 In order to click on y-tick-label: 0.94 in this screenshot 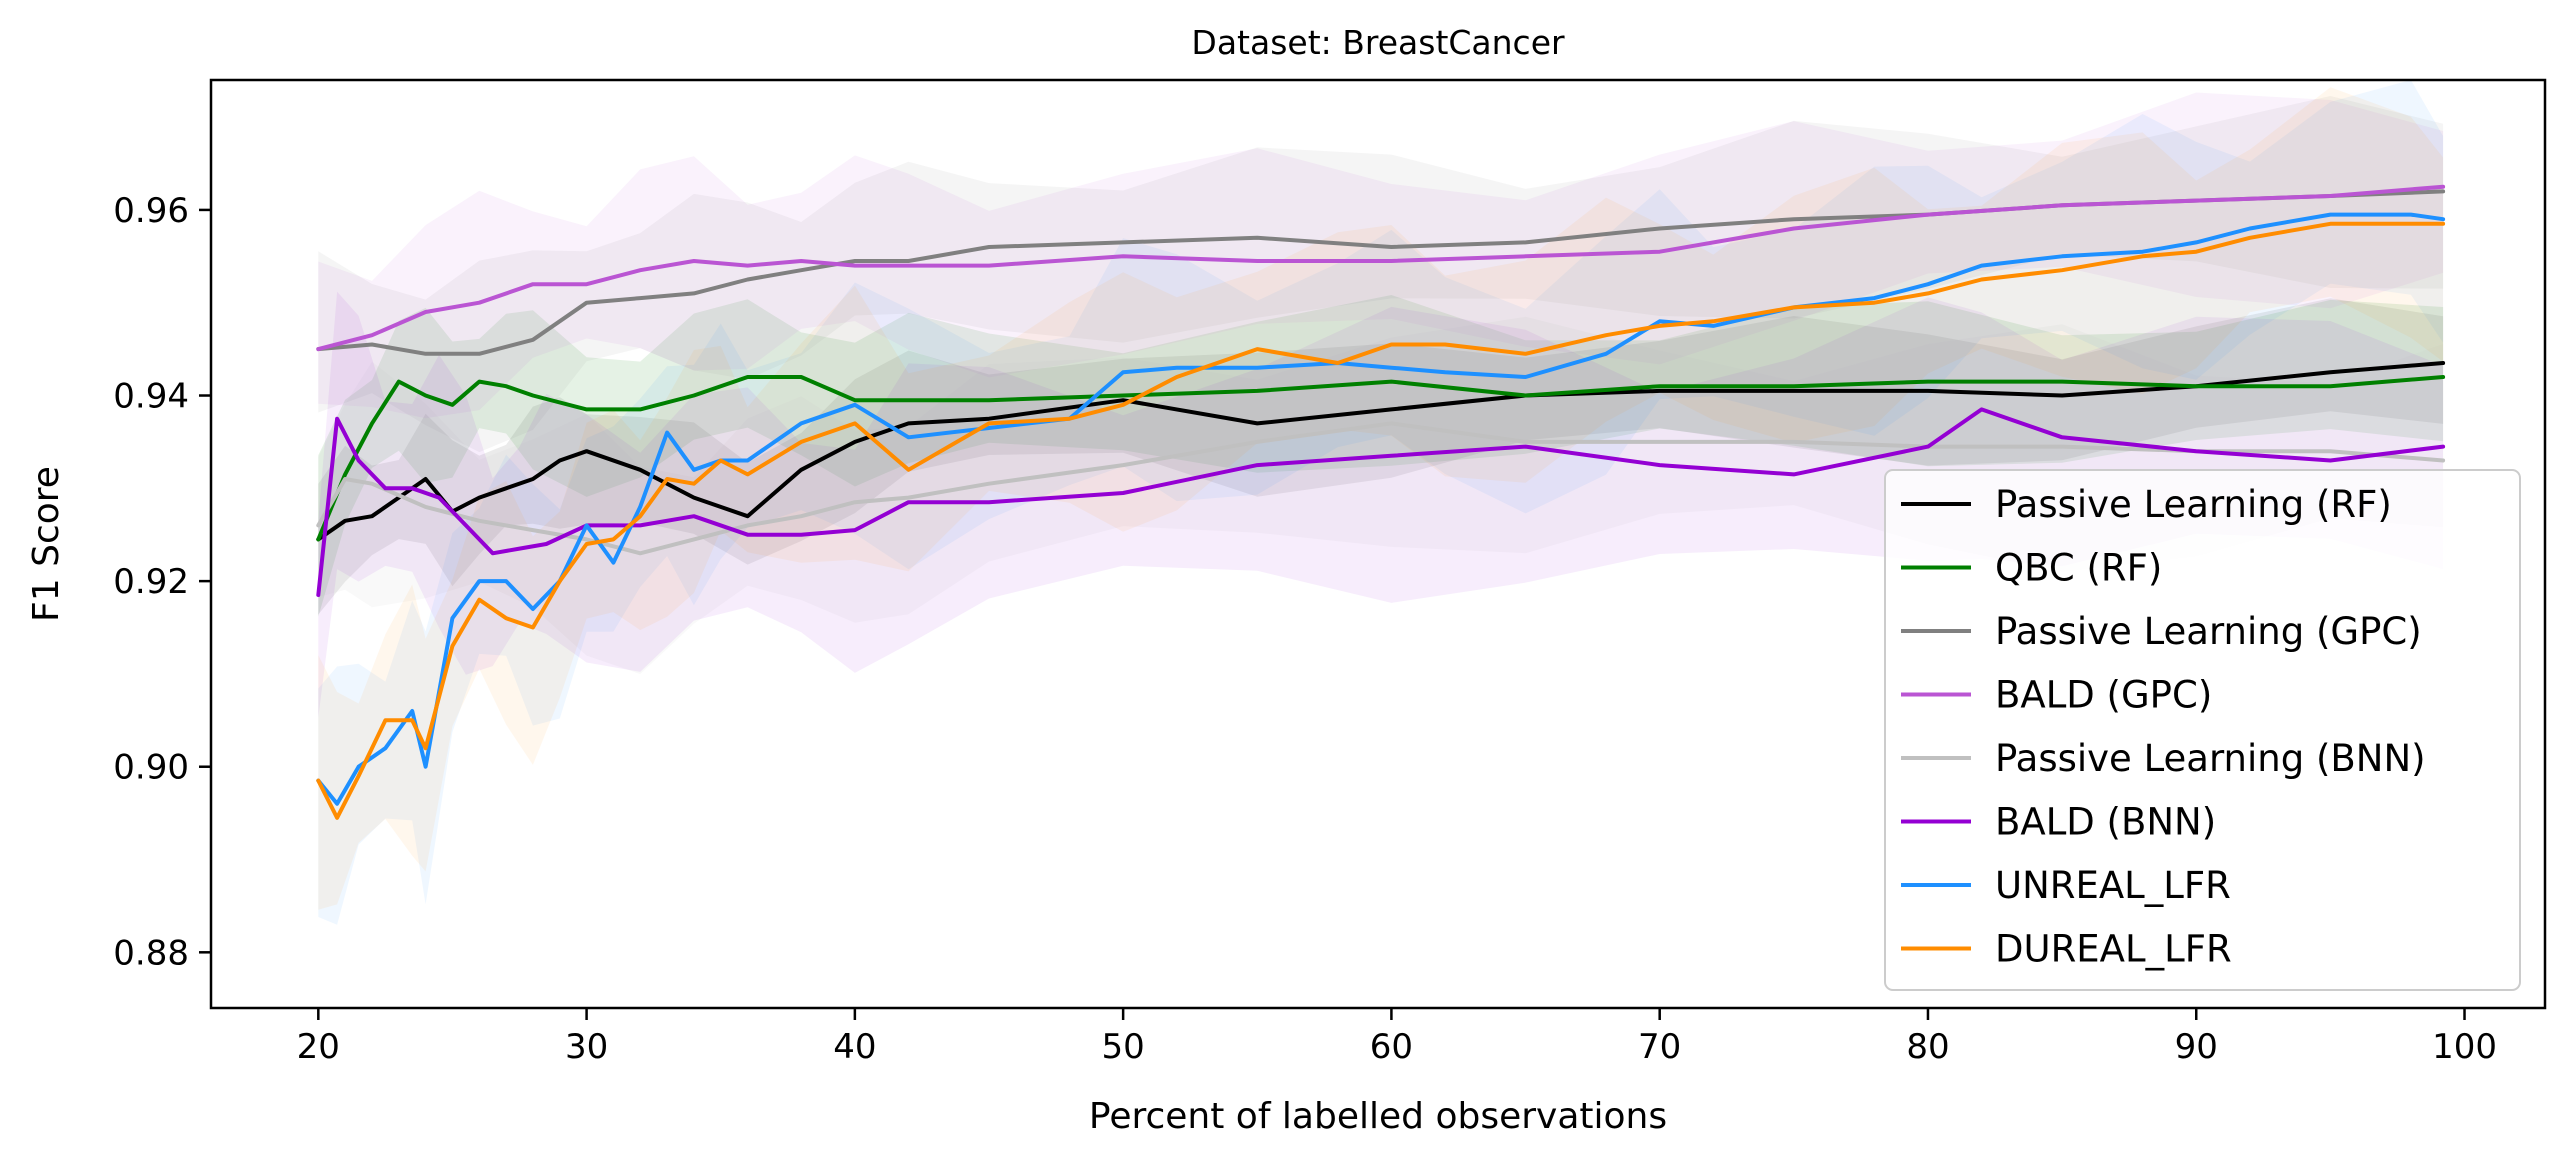, I will do `click(151, 397)`.